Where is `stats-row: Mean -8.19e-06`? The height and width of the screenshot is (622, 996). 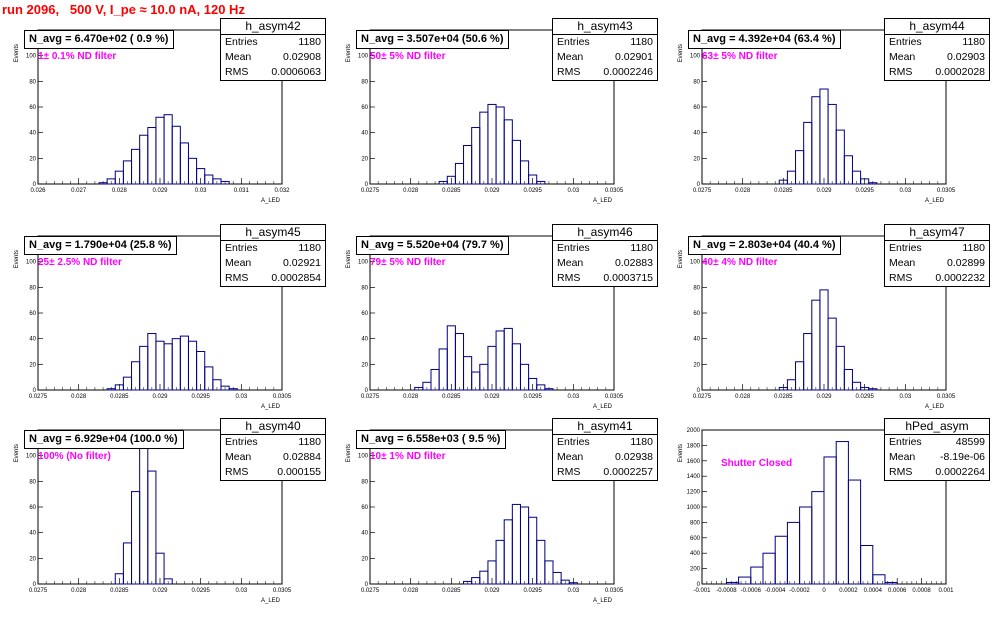
stats-row: Mean -8.19e-06 is located at coordinates (937, 457).